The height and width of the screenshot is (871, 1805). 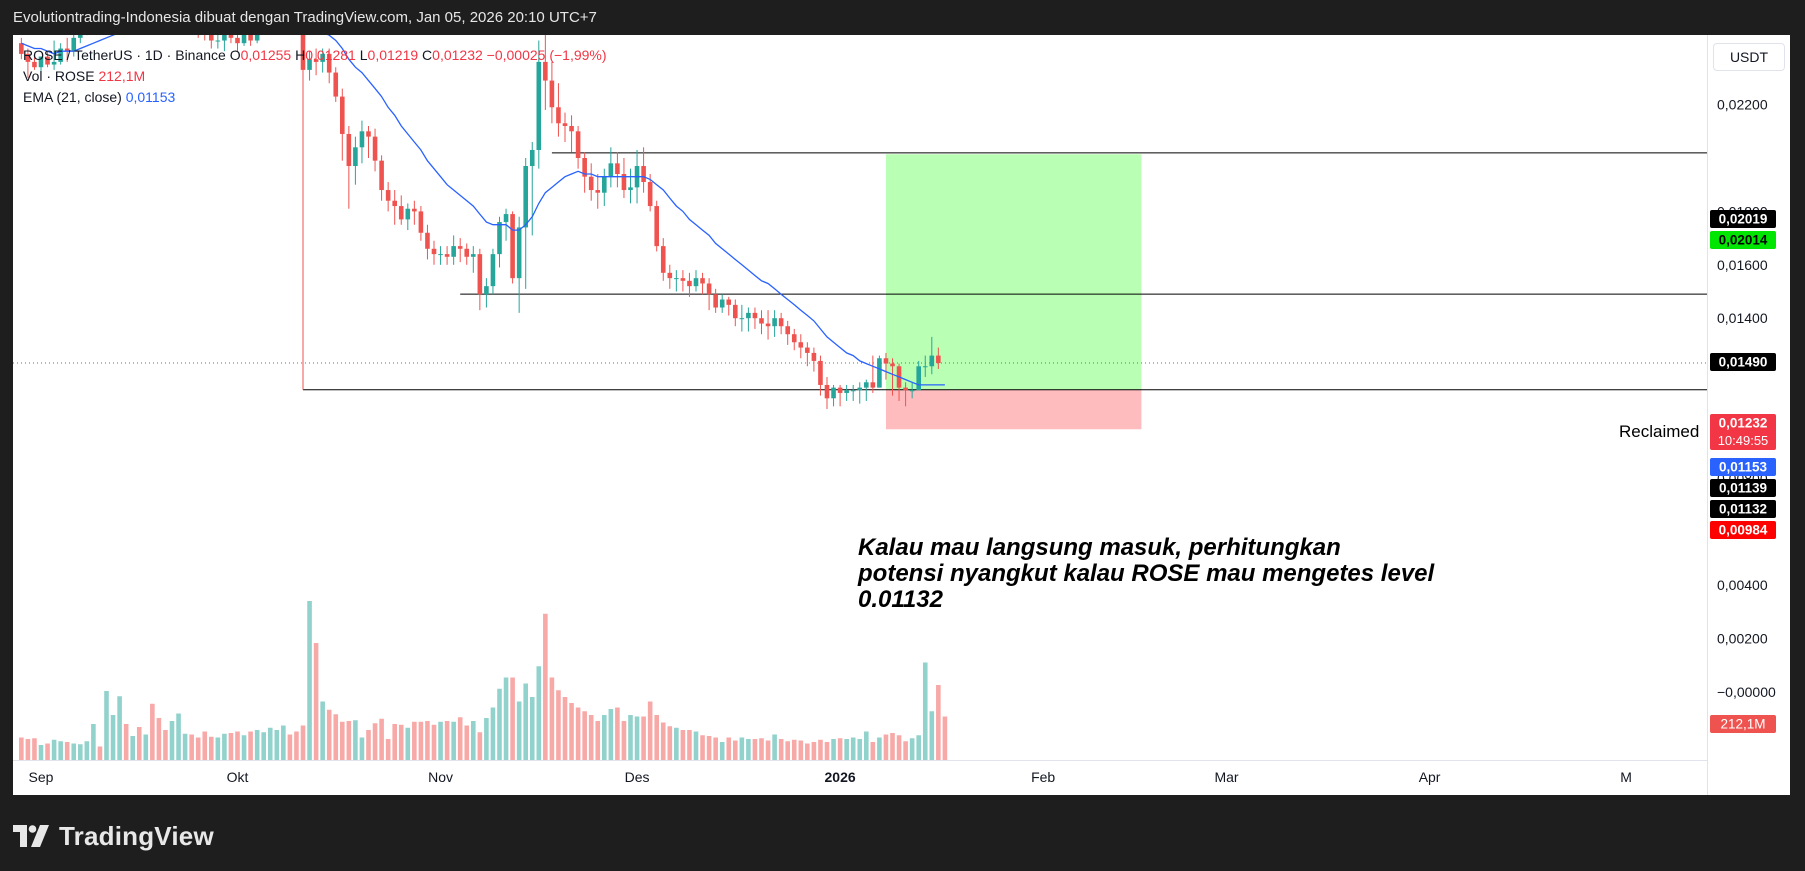 What do you see at coordinates (136, 835) in the screenshot?
I see `tradingview-logo-text: TradingView` at bounding box center [136, 835].